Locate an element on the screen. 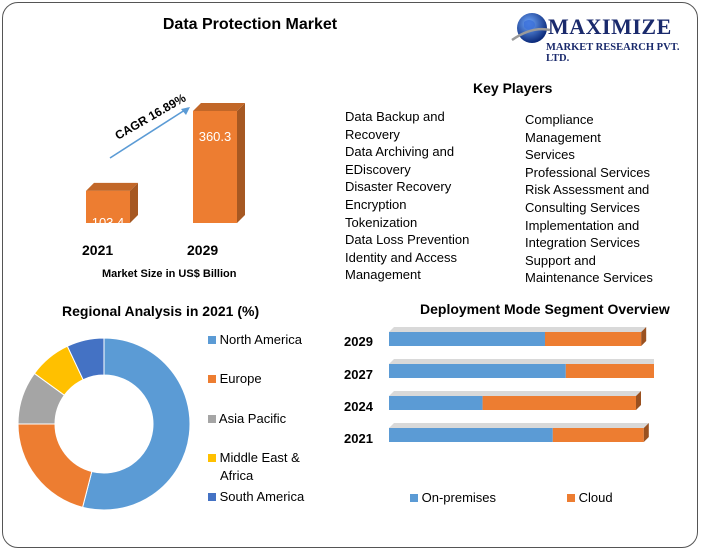 This screenshot has width=702, height=552. bar-cloud-2029 is located at coordinates (593, 339).